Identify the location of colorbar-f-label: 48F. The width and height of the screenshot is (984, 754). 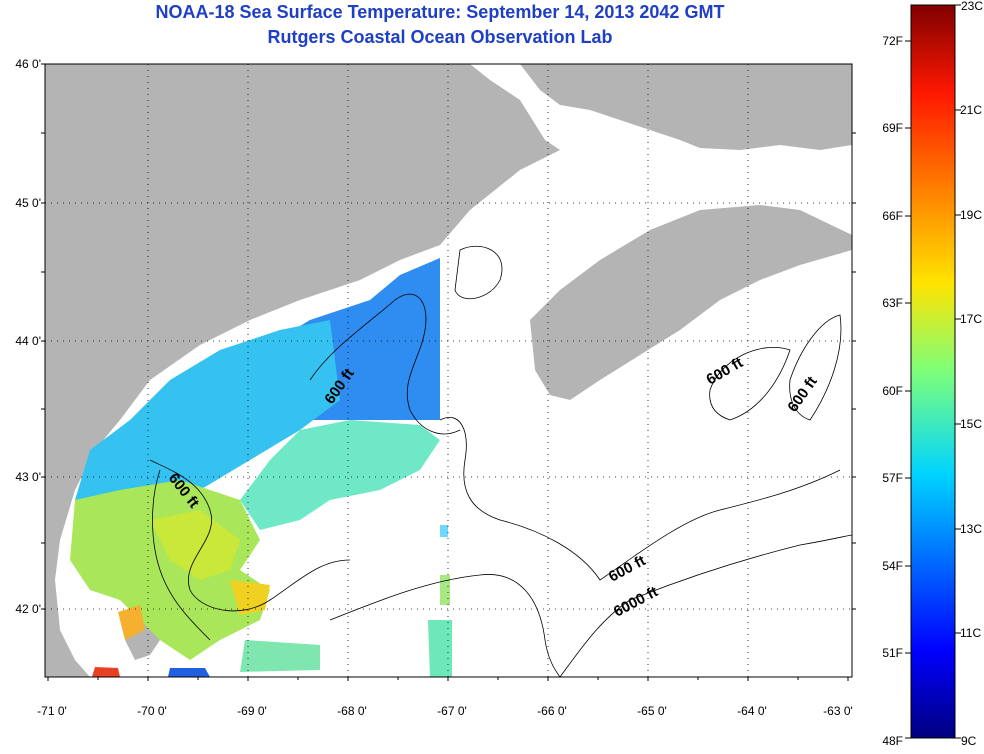
(892, 741).